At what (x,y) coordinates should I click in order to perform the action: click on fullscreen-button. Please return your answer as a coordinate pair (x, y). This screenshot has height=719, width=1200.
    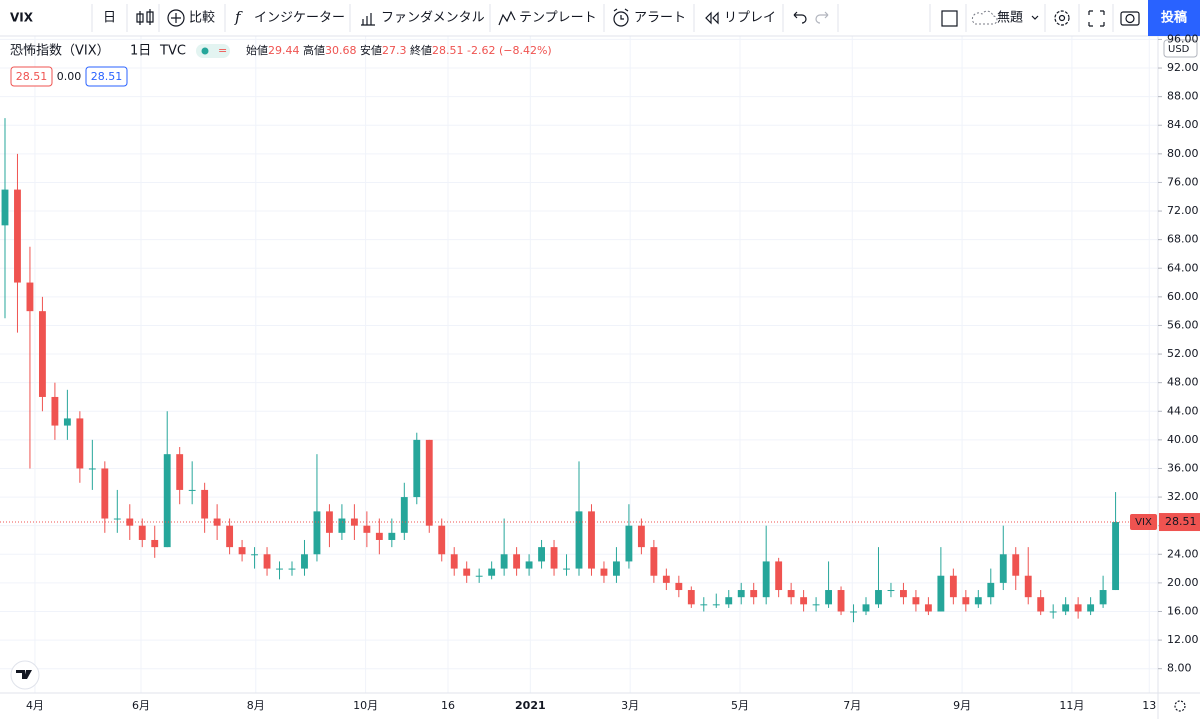
    Looking at the image, I should click on (1096, 18).